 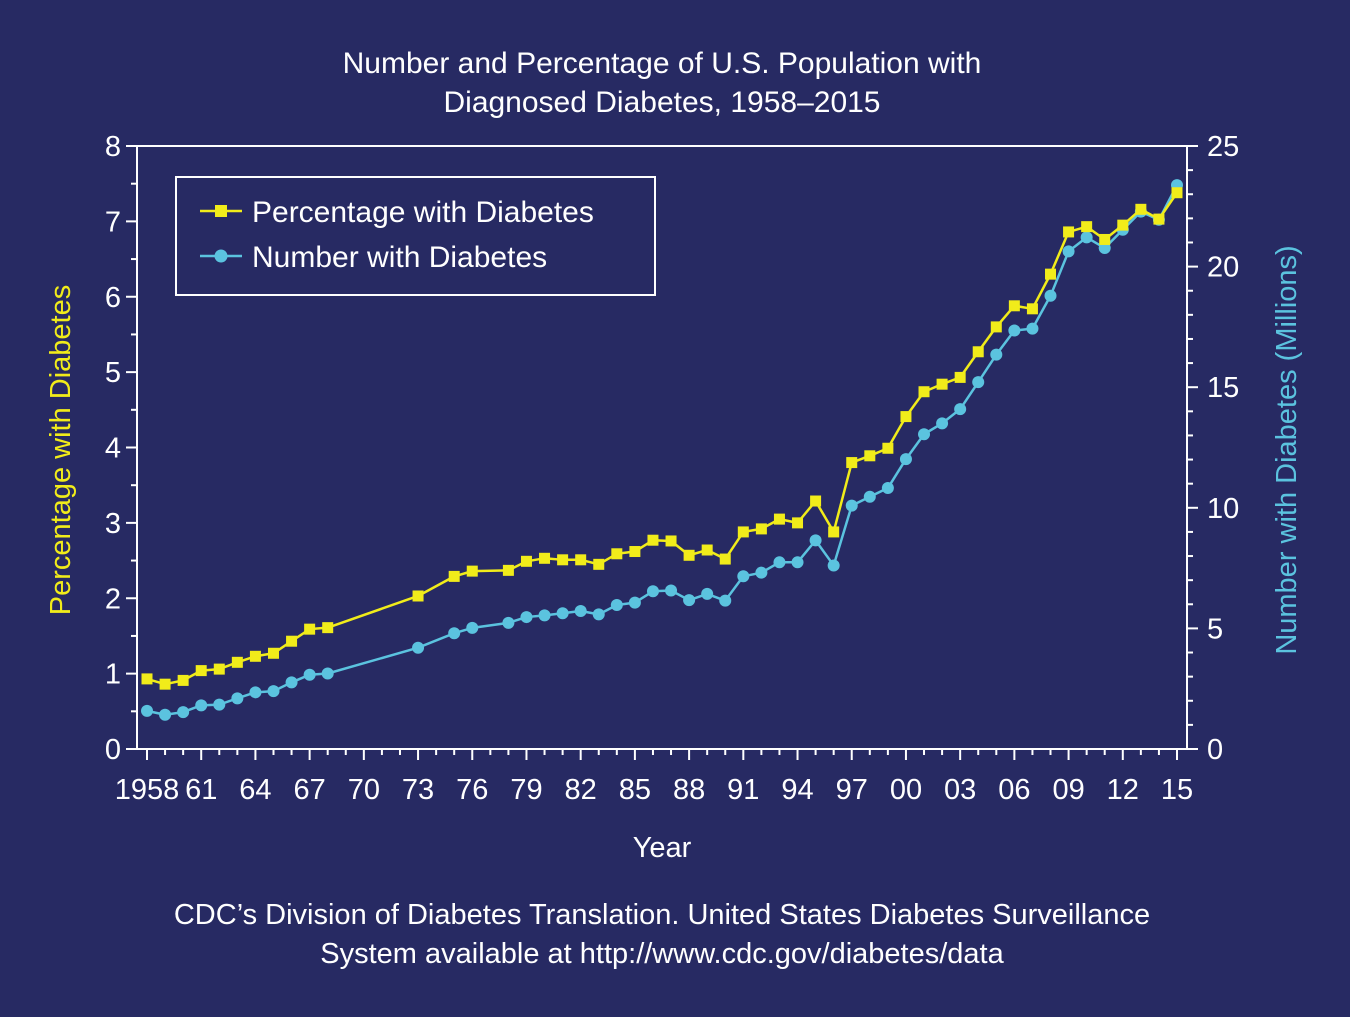 I want to click on right-tick-label: 5, so click(x=1215, y=629).